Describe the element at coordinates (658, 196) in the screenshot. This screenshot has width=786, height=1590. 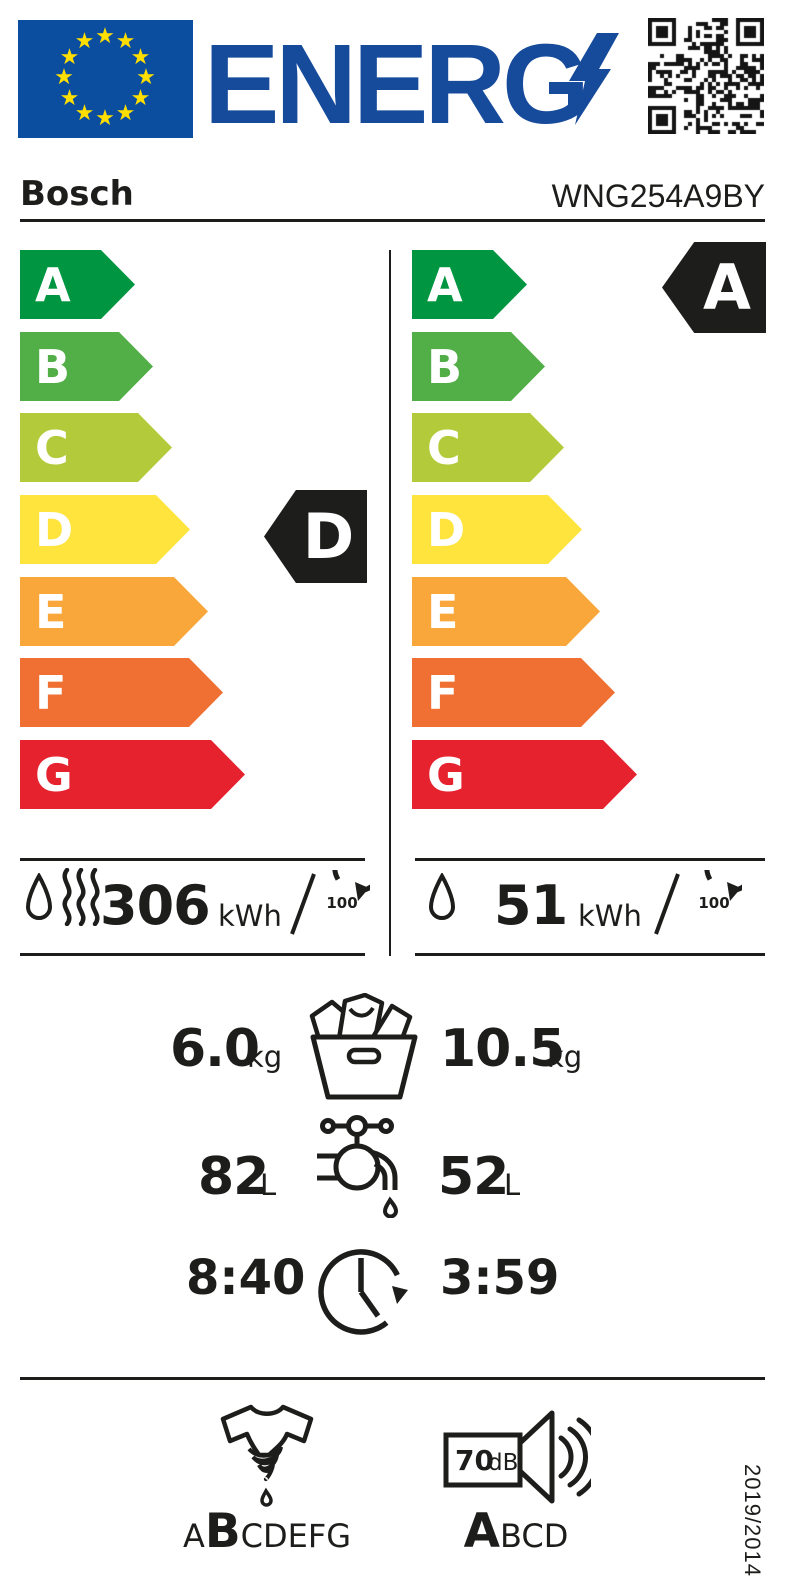
I see `model-number: WNG254A9BY` at that location.